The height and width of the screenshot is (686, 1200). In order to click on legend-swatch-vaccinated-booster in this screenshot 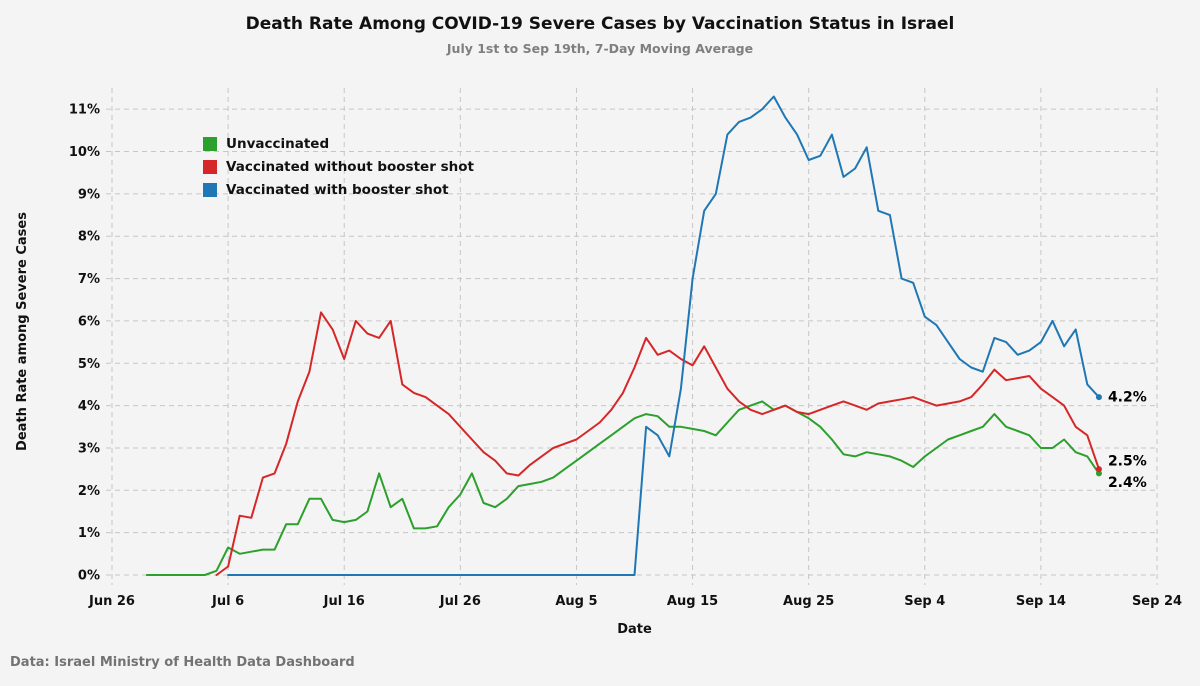, I will do `click(210, 190)`.